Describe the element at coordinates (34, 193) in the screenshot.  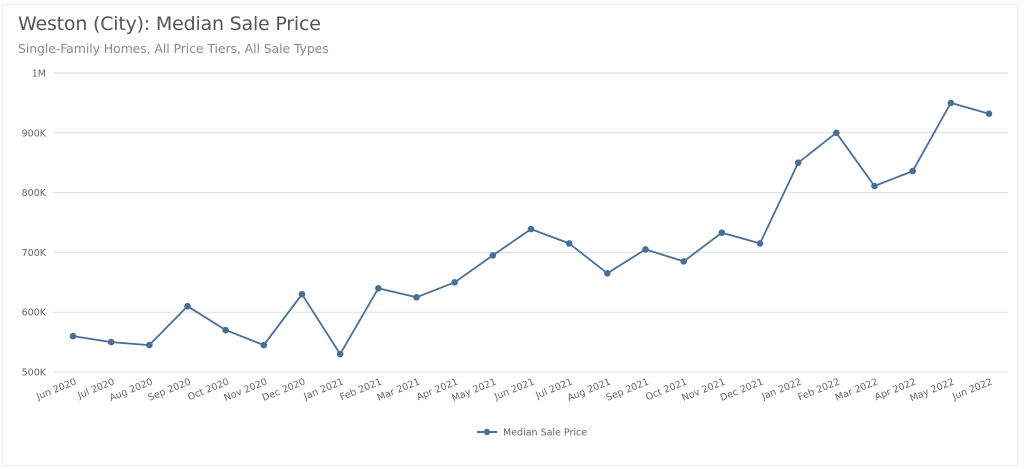
I see `y-tick-label: 800K` at that location.